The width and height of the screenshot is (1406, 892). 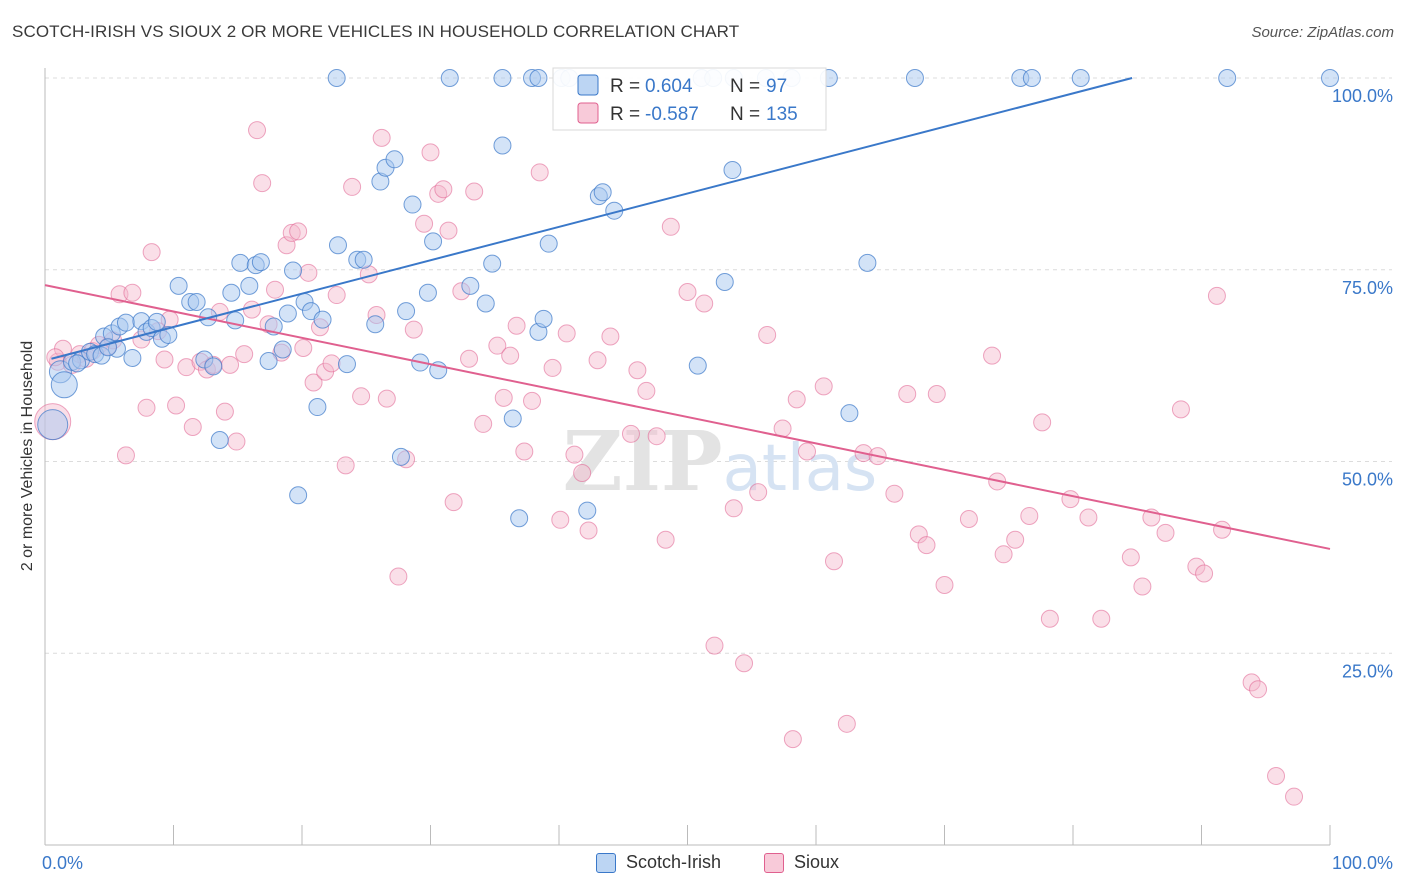 What do you see at coordinates (817, 862) in the screenshot?
I see `legend-label-sioux: Sioux` at bounding box center [817, 862].